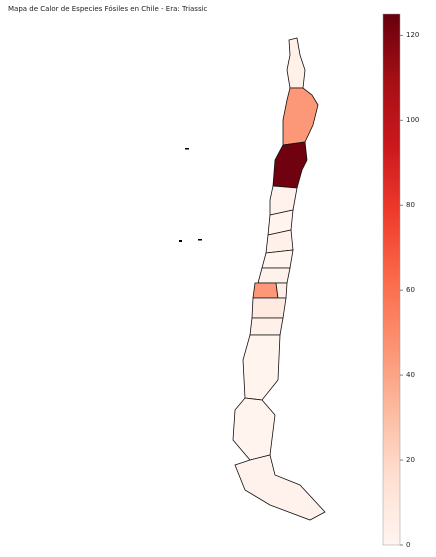  I want to click on colorbar: 0 20 40 60 80 100 120, so click(400, 281).